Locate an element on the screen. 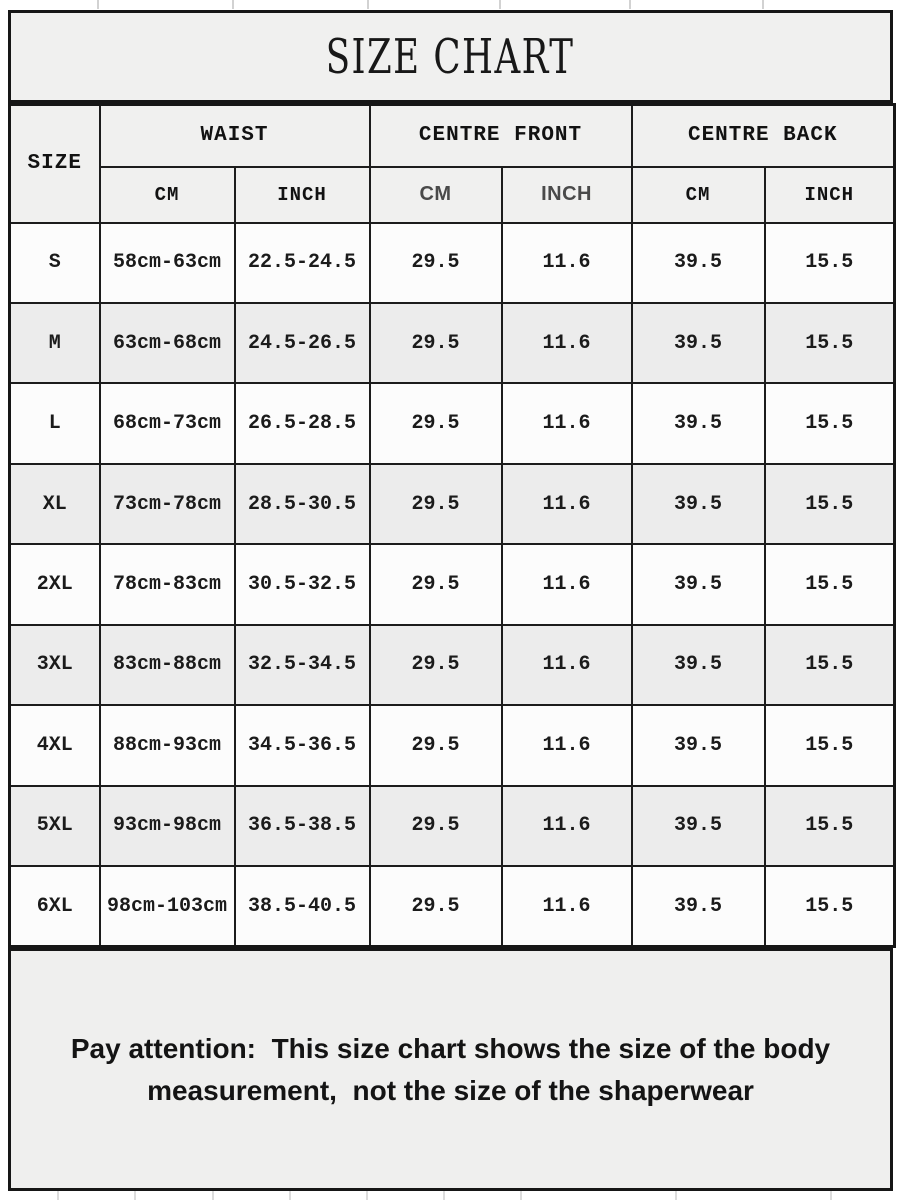  waist-inch-cell: 38.5-40.5 is located at coordinates (302, 906).